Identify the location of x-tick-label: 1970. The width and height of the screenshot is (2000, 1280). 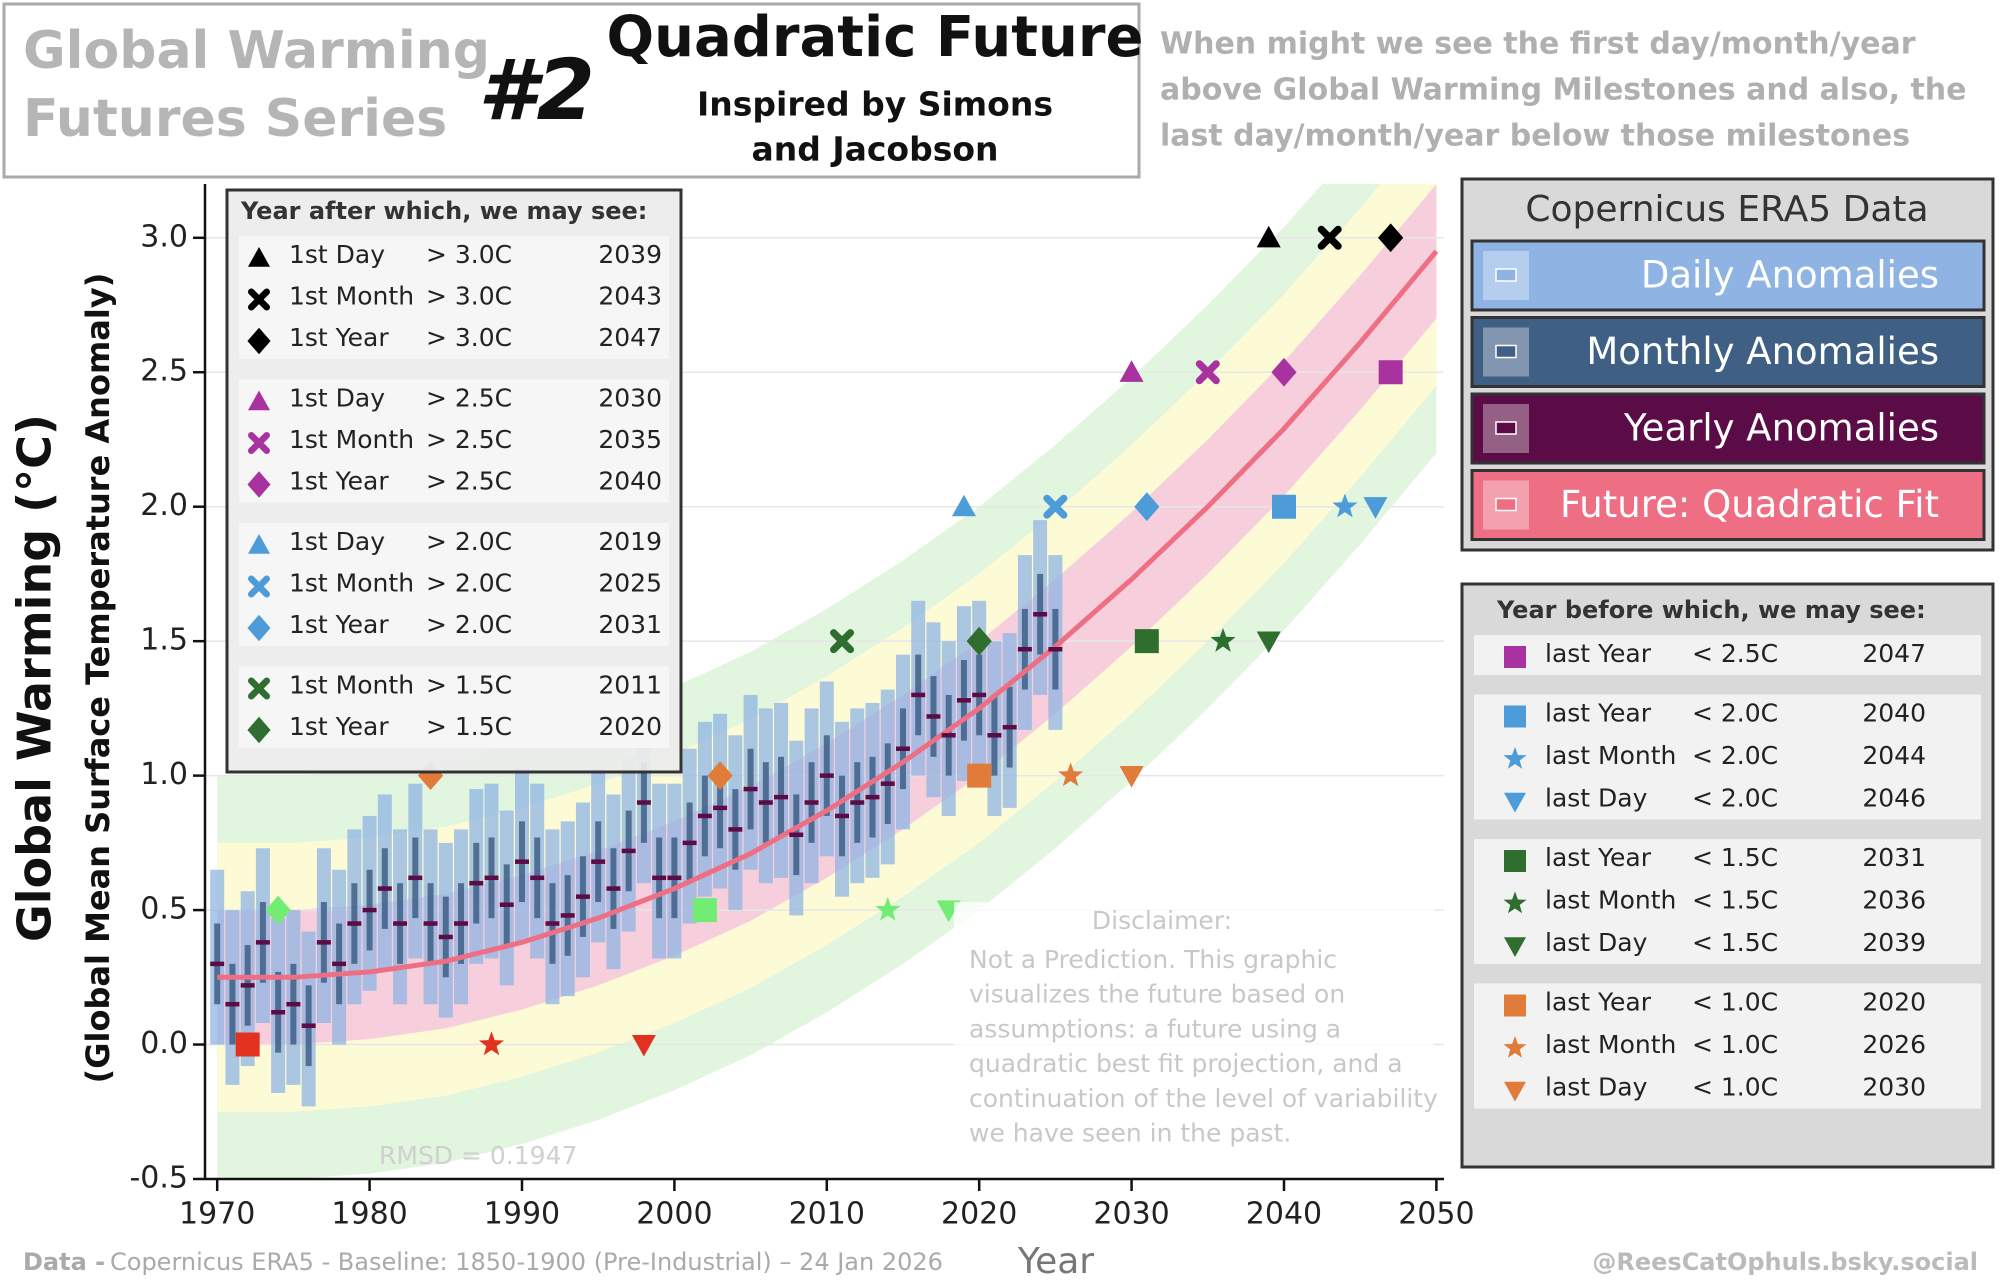
(217, 1214).